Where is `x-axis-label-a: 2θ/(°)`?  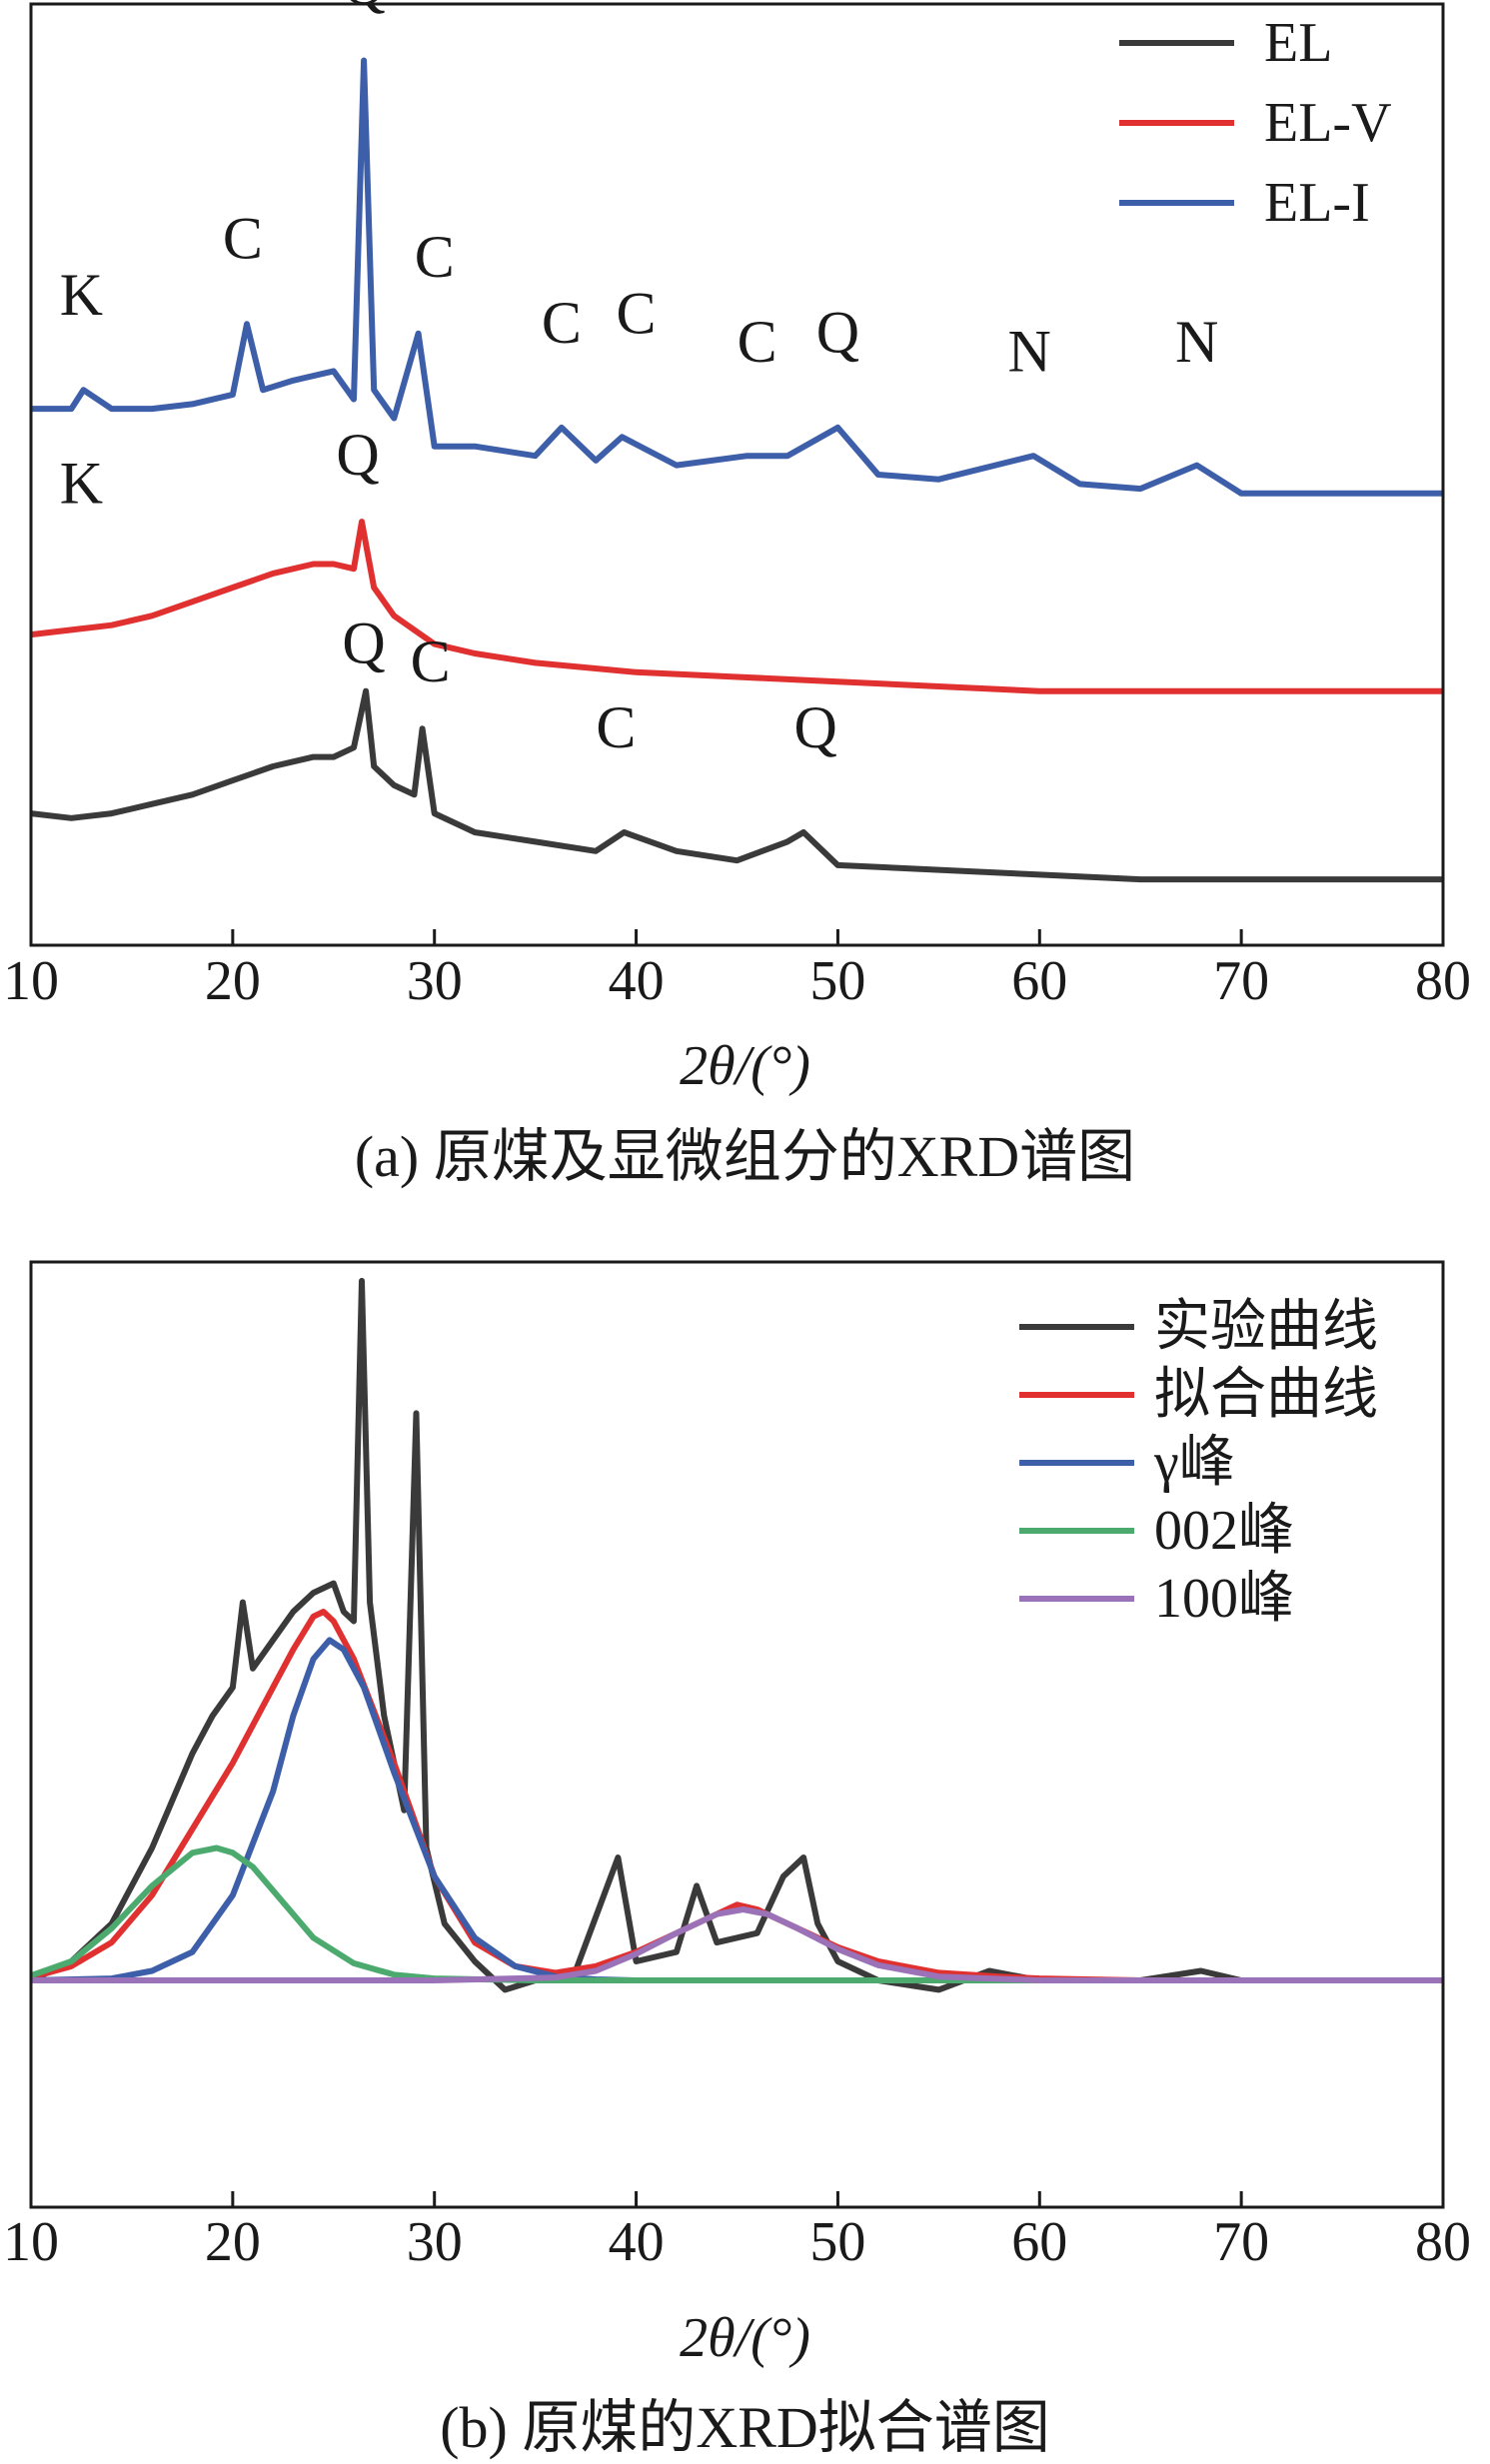 x-axis-label-a: 2θ/(°) is located at coordinates (745, 1066).